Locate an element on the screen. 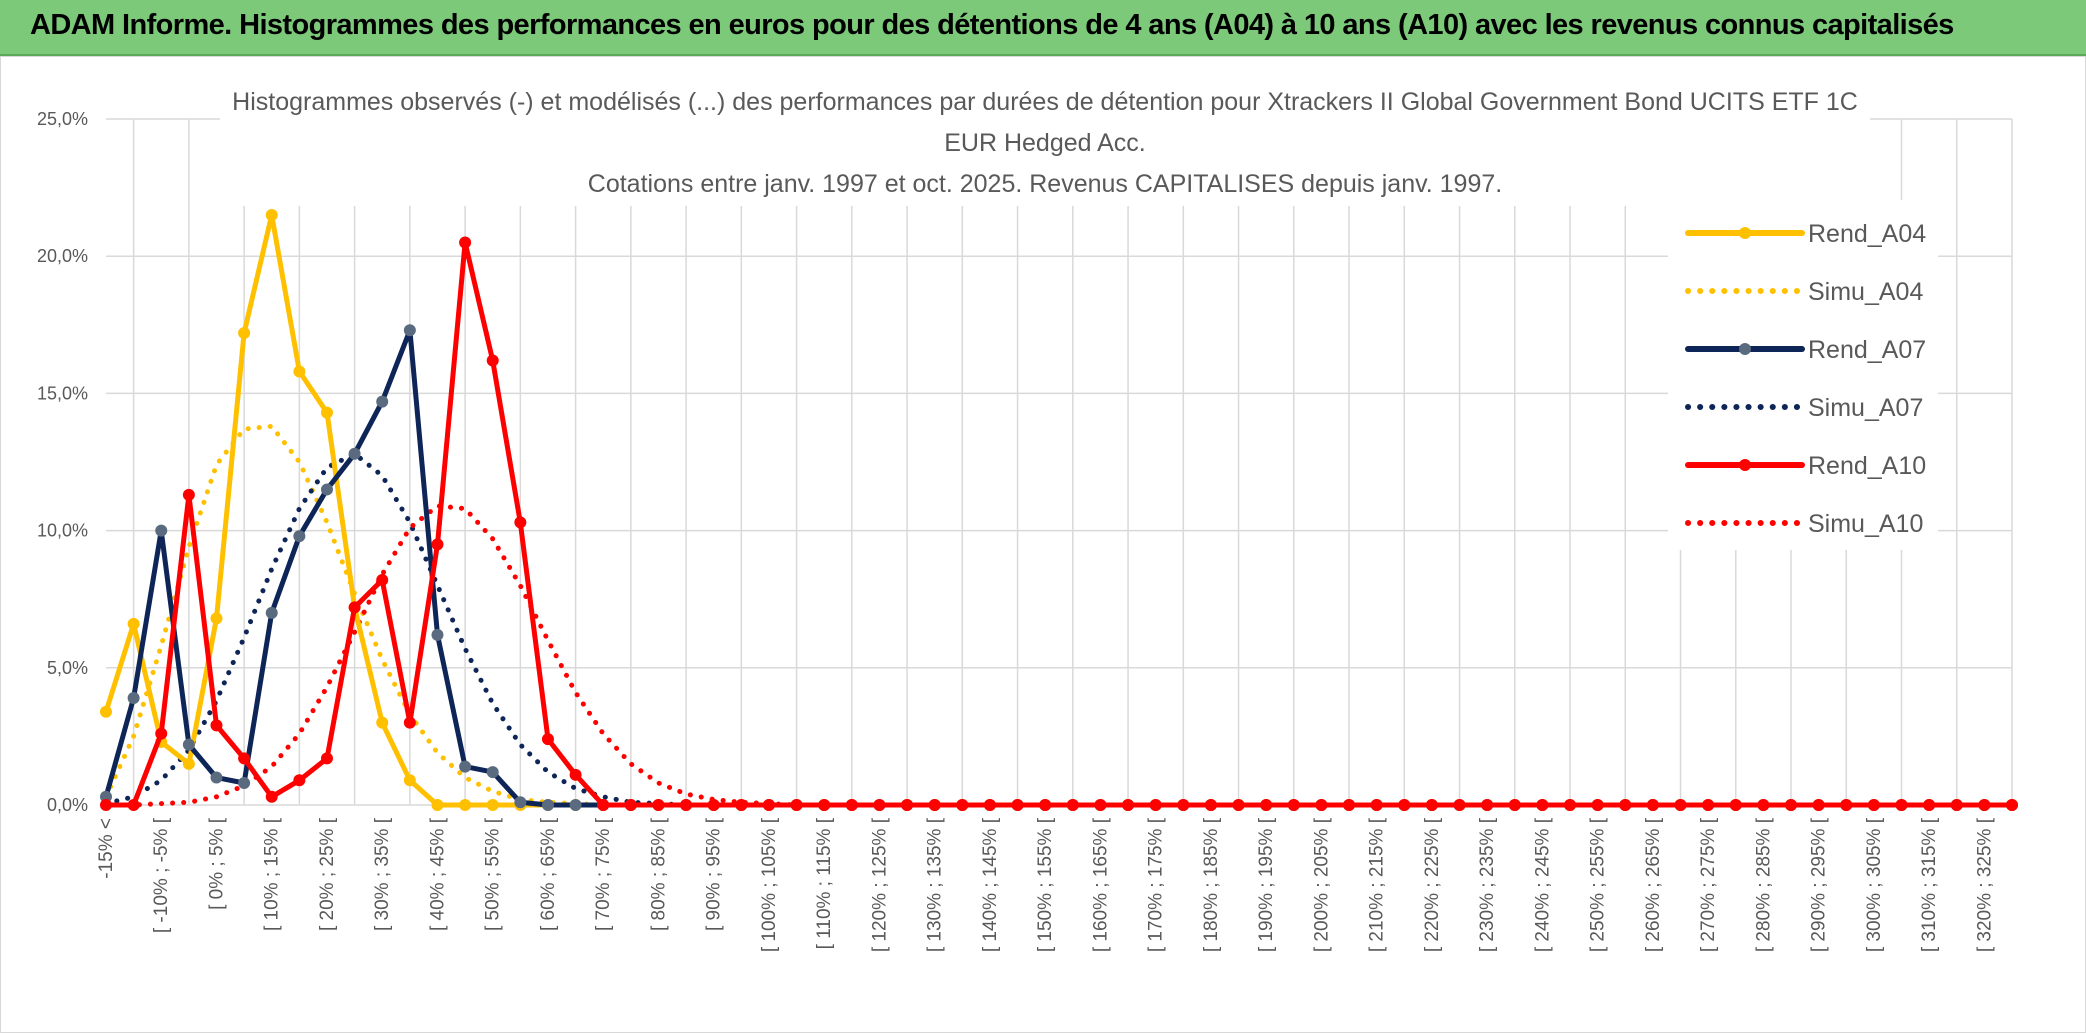 This screenshot has width=2086, height=1033. x-tick-label: [ 170% ; 175% [ is located at coordinates (1156, 884).